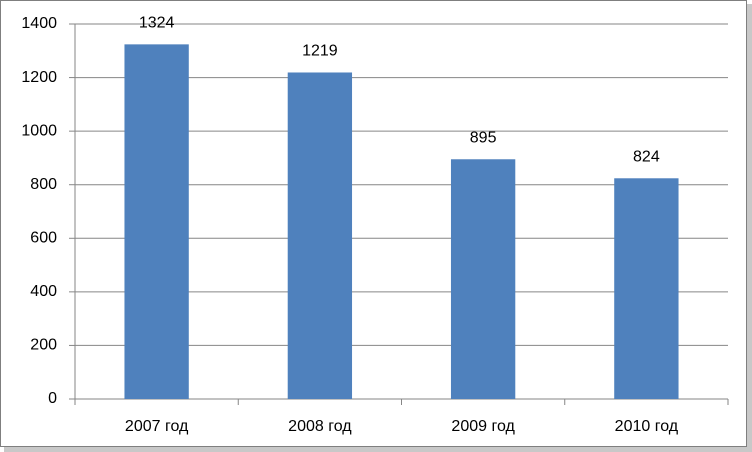  What do you see at coordinates (647, 426) in the screenshot?
I see `x-tick-label: 2010 год` at bounding box center [647, 426].